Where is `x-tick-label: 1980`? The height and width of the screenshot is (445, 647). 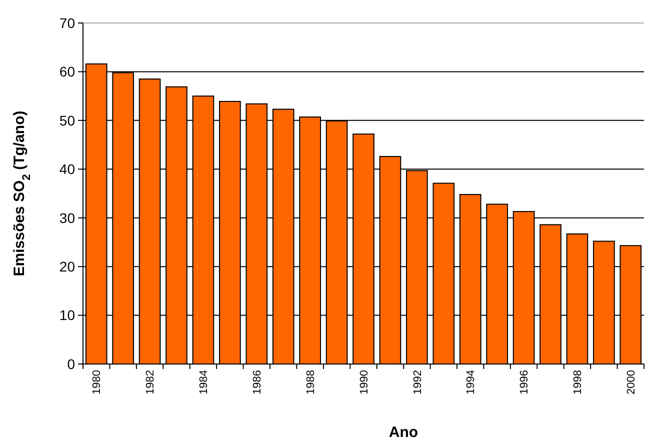
x-tick-label: 1980 is located at coordinates (97, 382).